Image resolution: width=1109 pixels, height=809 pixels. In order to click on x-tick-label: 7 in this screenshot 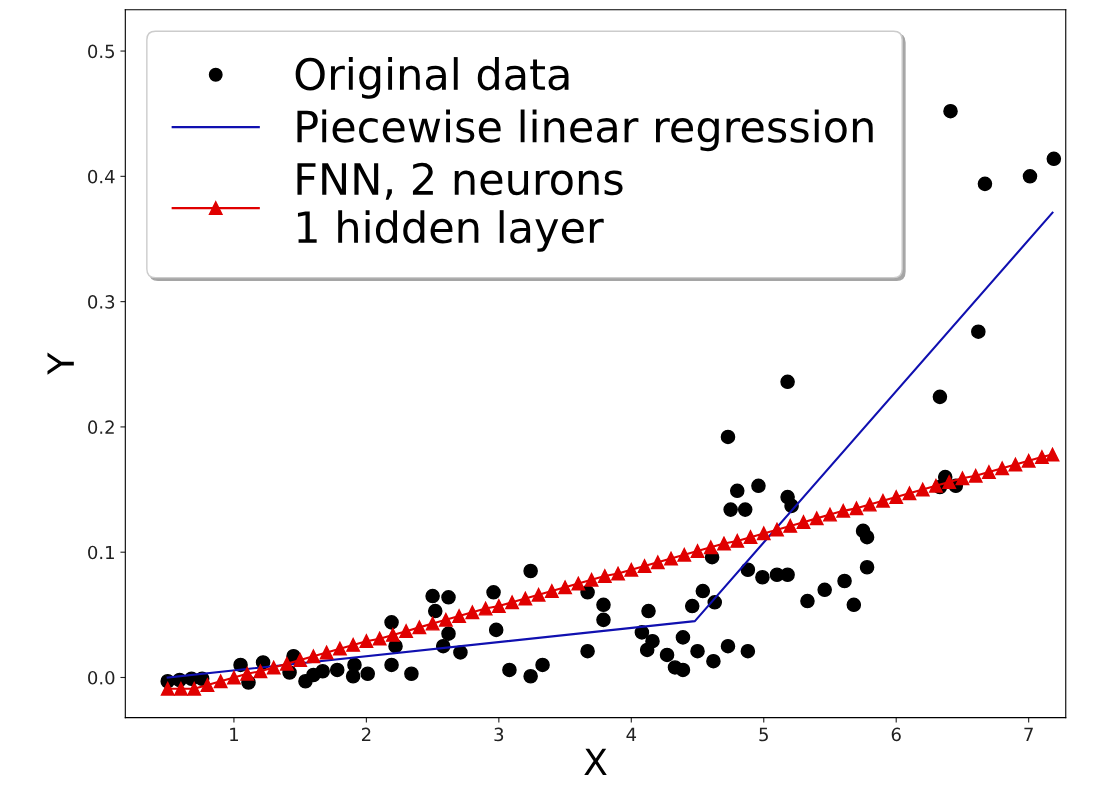, I will do `click(1028, 734)`.